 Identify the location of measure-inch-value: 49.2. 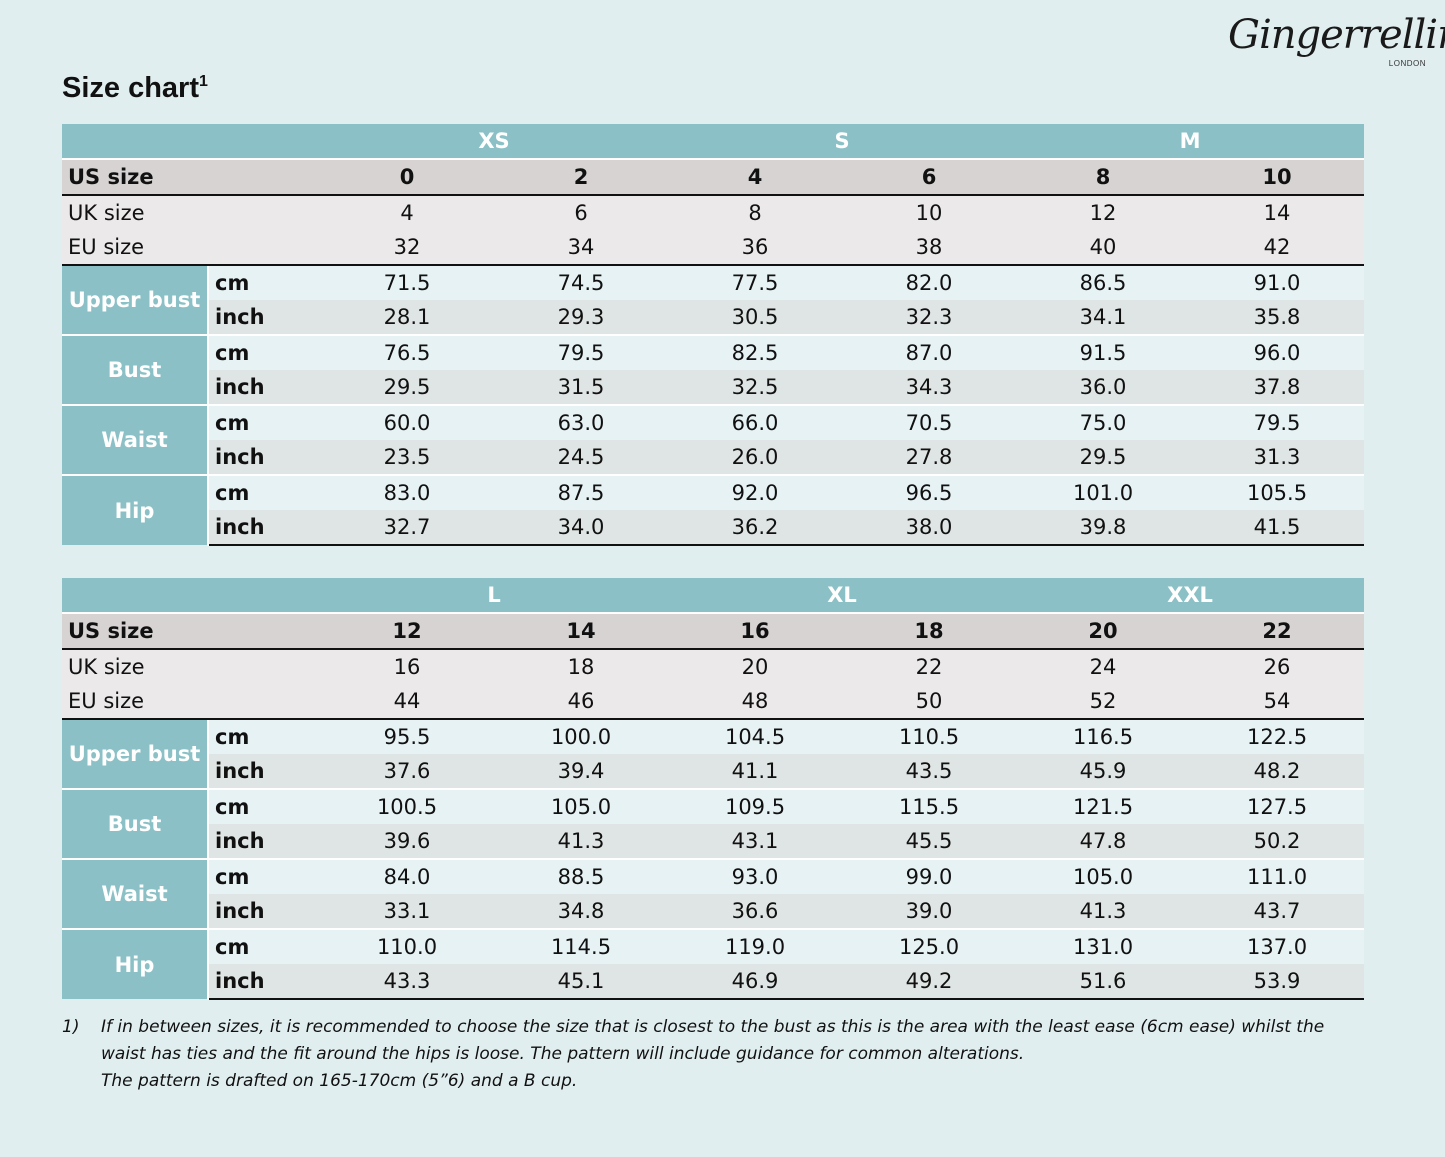
(929, 982).